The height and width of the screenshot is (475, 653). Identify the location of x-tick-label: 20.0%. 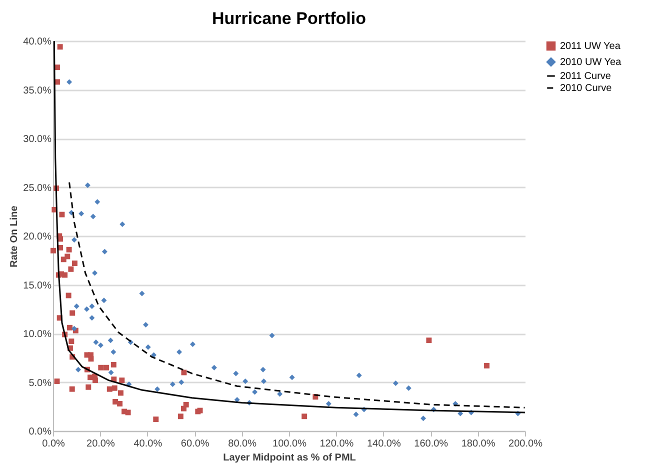
(100, 444).